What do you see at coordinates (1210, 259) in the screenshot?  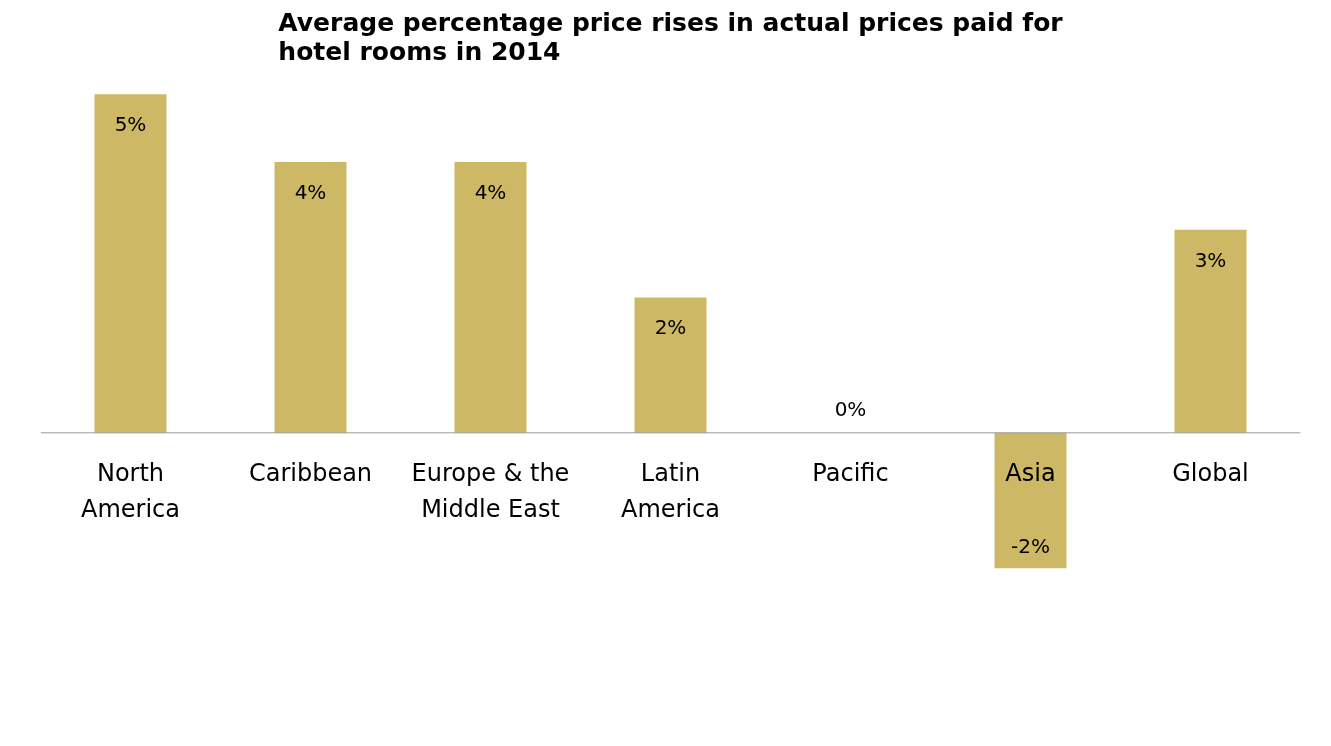 I see `data-label: 3%` at bounding box center [1210, 259].